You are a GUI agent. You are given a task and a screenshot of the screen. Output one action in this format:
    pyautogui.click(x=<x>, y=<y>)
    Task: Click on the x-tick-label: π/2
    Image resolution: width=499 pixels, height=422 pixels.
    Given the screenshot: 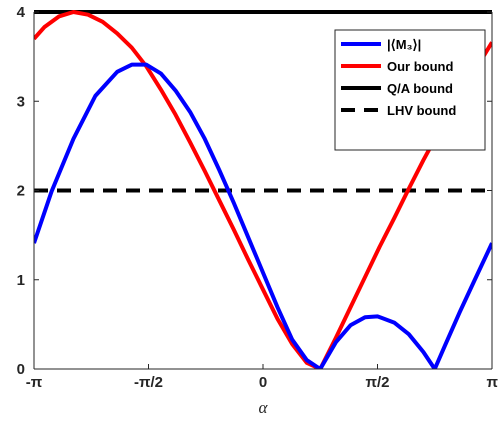 What is the action you would take?
    pyautogui.click(x=378, y=382)
    